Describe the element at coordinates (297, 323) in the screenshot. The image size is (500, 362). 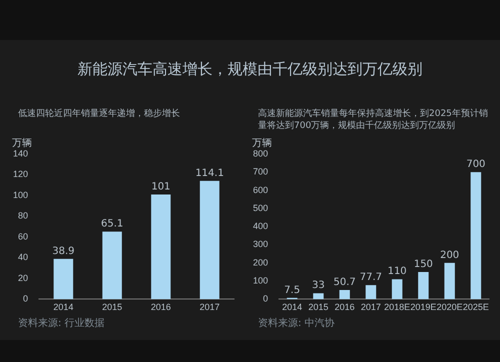
I see `text: 资料来源: 中汽协` at that location.